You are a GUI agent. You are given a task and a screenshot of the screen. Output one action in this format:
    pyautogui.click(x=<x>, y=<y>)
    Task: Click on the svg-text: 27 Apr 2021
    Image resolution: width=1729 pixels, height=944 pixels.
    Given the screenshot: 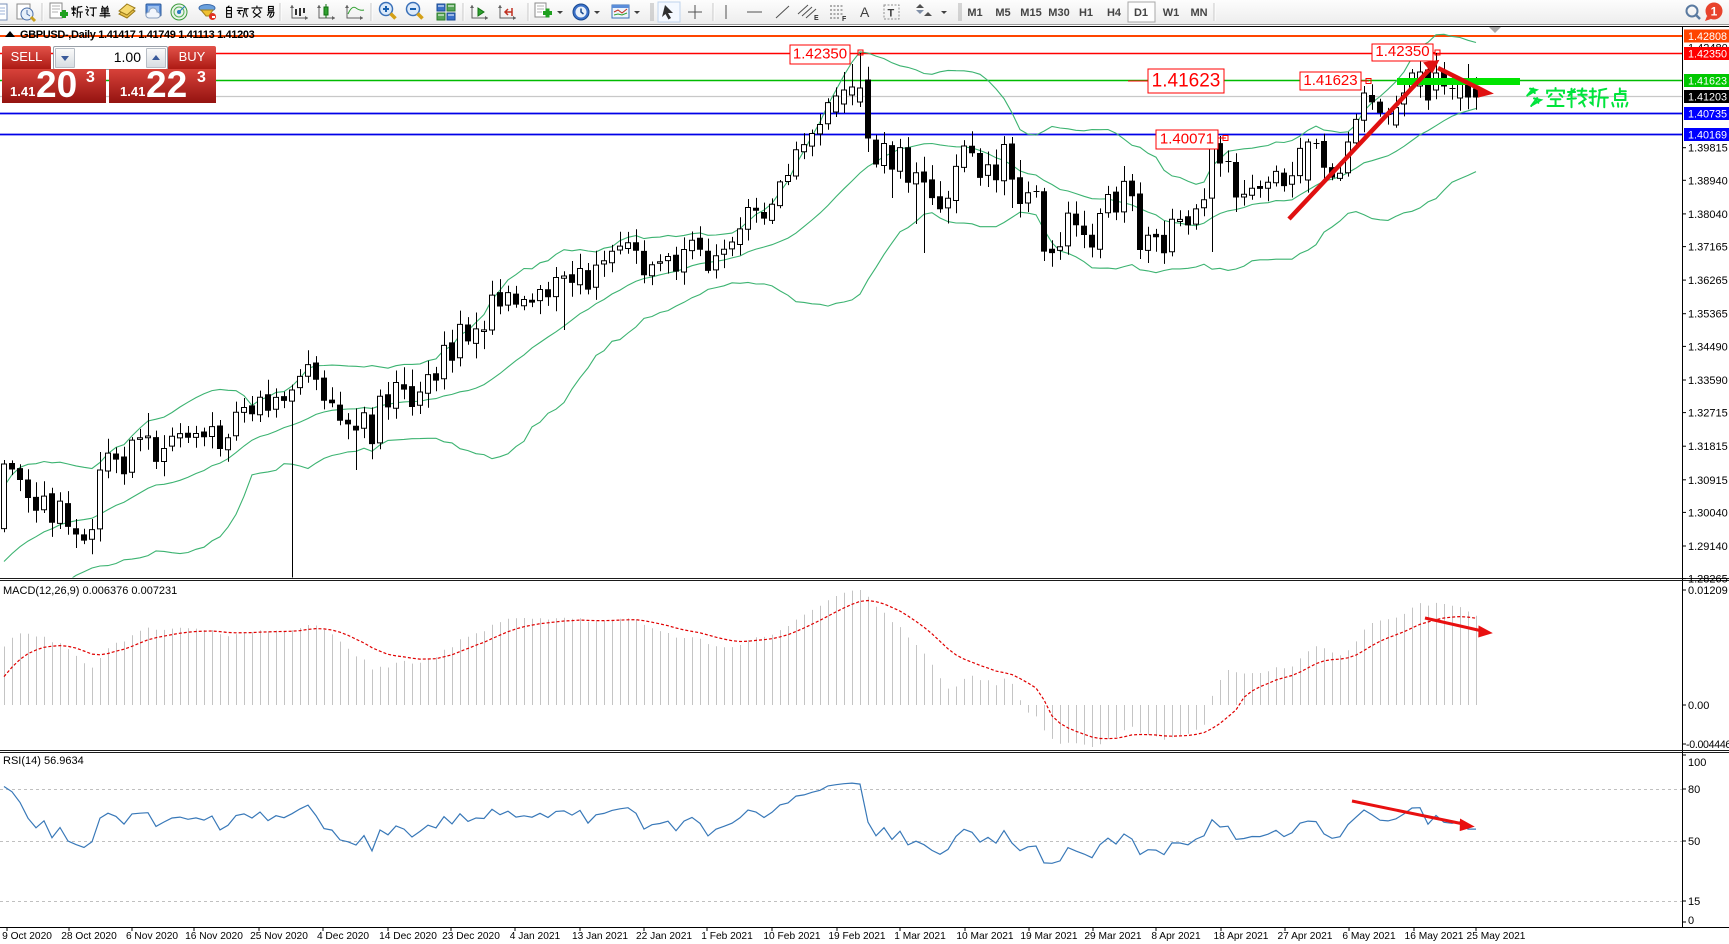 What is the action you would take?
    pyautogui.click(x=1305, y=936)
    